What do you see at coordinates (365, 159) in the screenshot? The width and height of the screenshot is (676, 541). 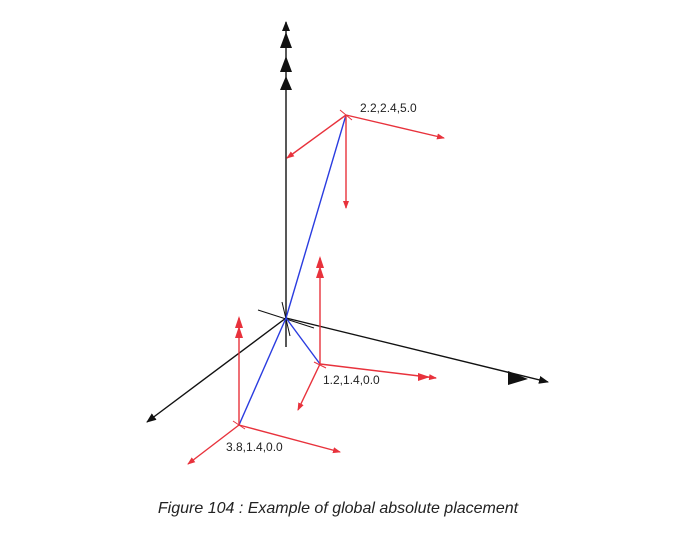 I see `local-axes-top` at bounding box center [365, 159].